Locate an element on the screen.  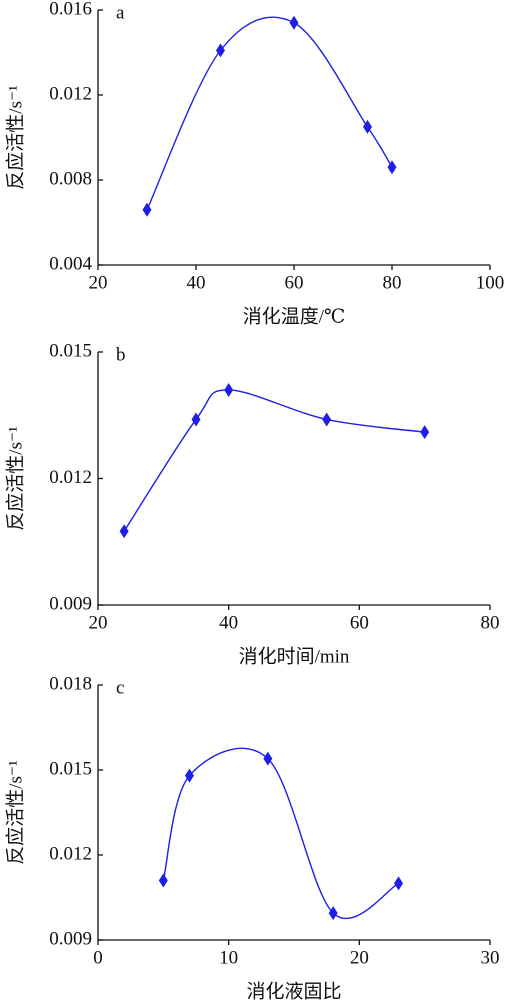
panel-label: a is located at coordinates (120, 12).